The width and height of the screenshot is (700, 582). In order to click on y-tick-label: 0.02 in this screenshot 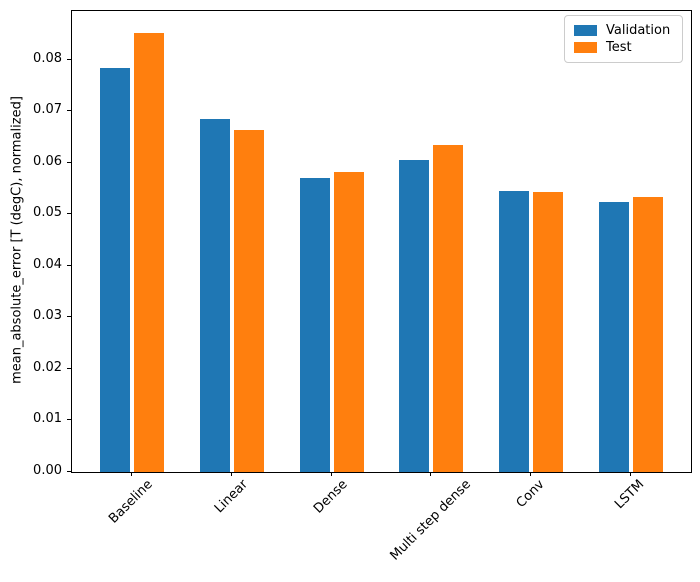, I will do `click(47, 367)`.